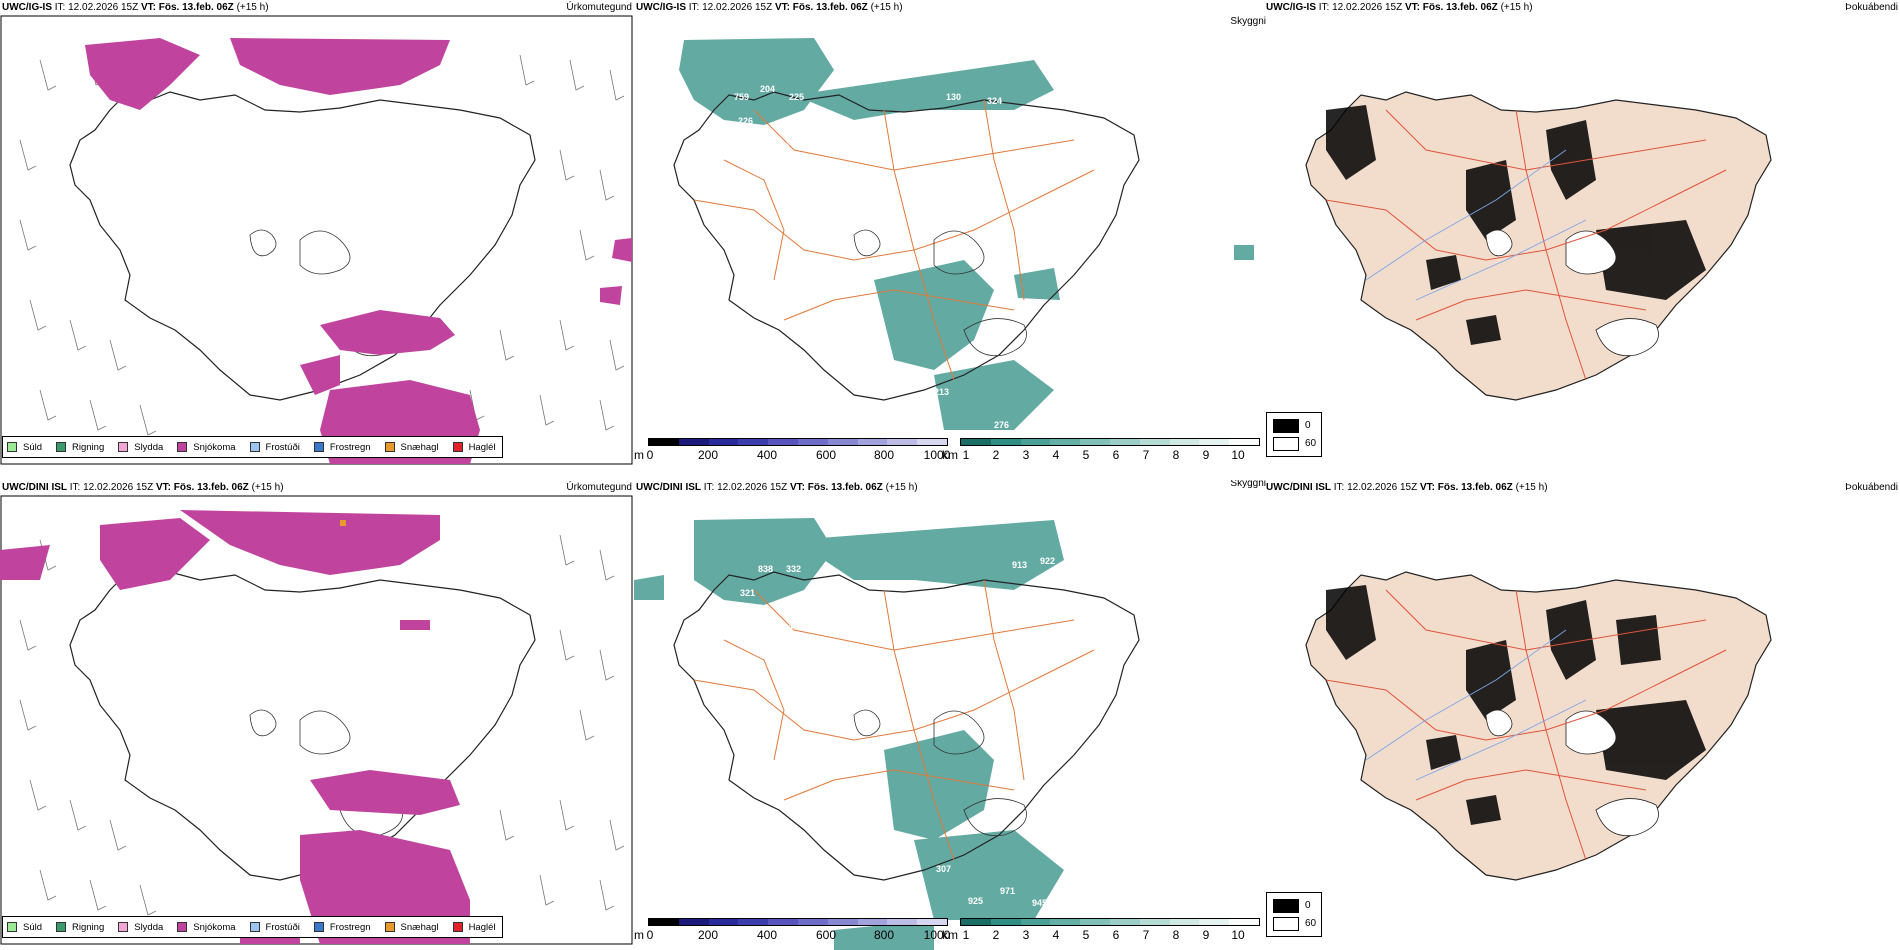 The width and height of the screenshot is (1900, 950). I want to click on legend-item-frostregn: Frostregn, so click(342, 927).